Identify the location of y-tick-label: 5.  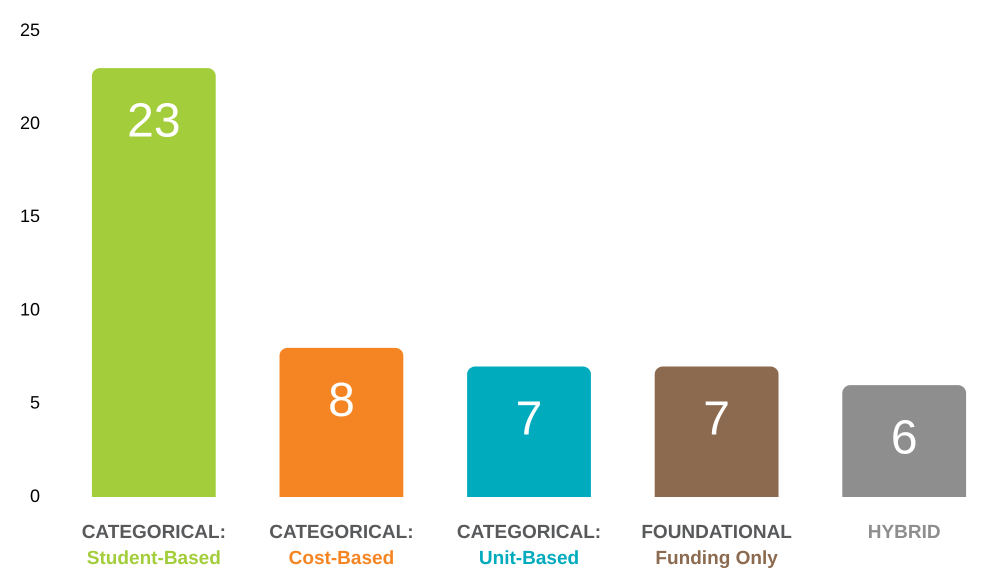
(35, 402).